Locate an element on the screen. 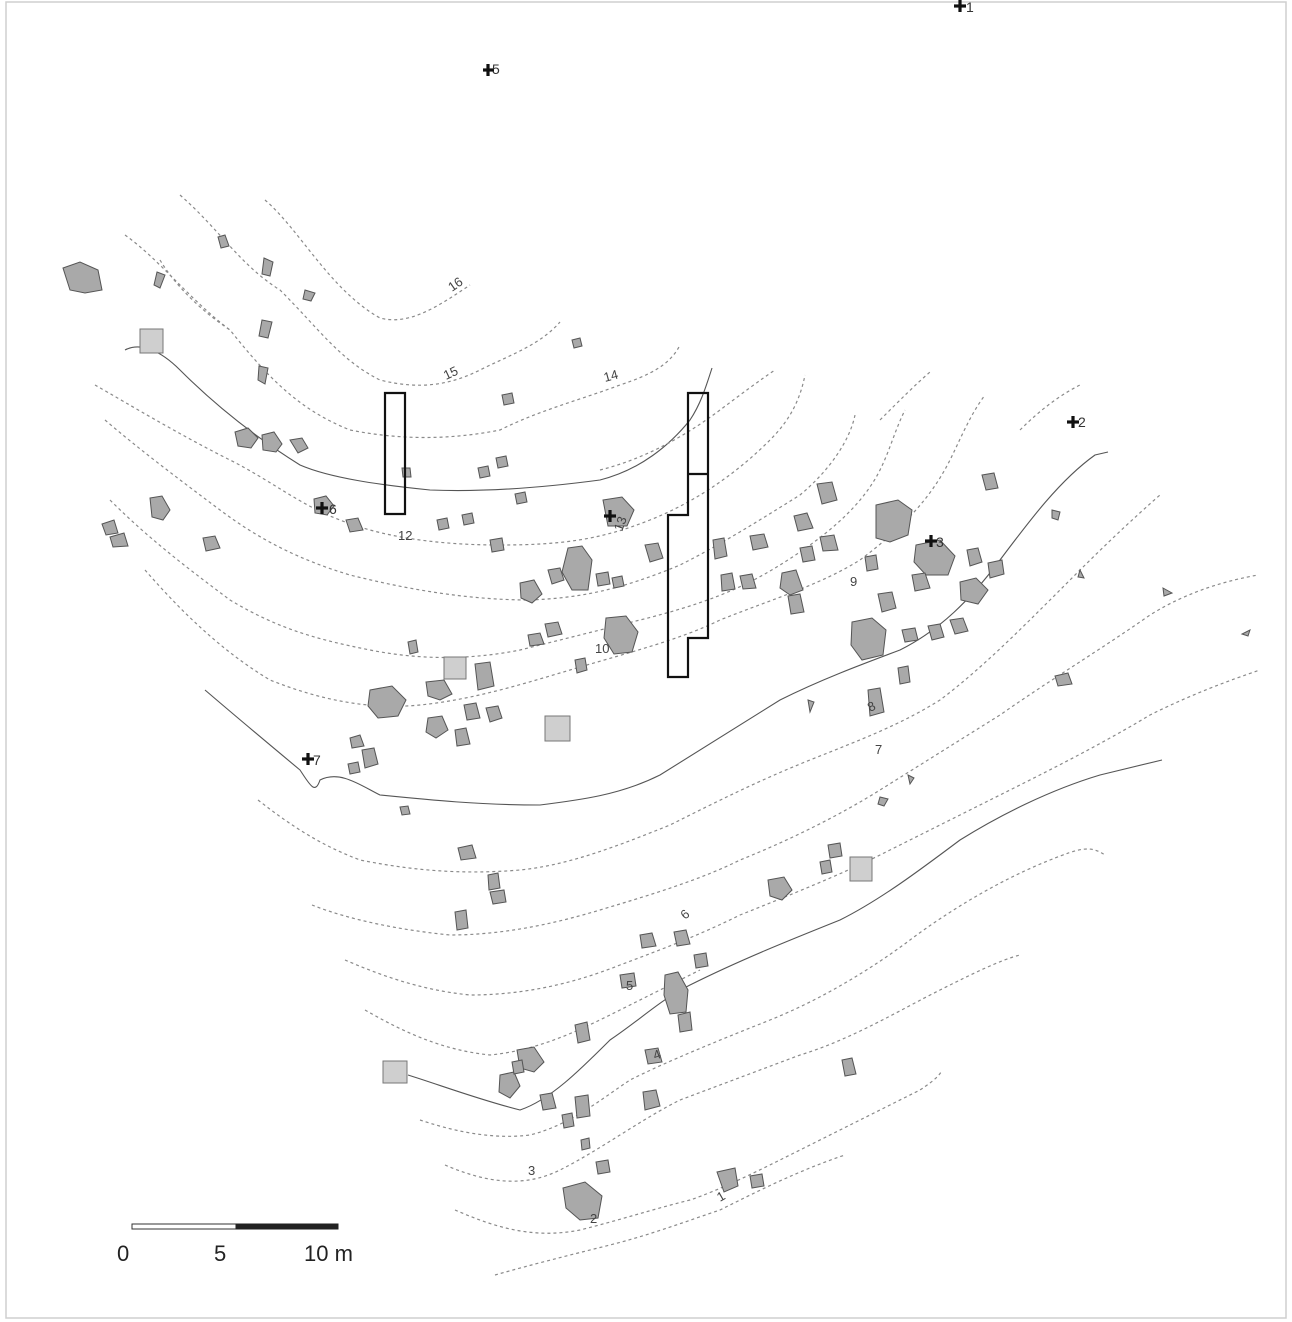  contour-label-15: 15 is located at coordinates (450, 373).